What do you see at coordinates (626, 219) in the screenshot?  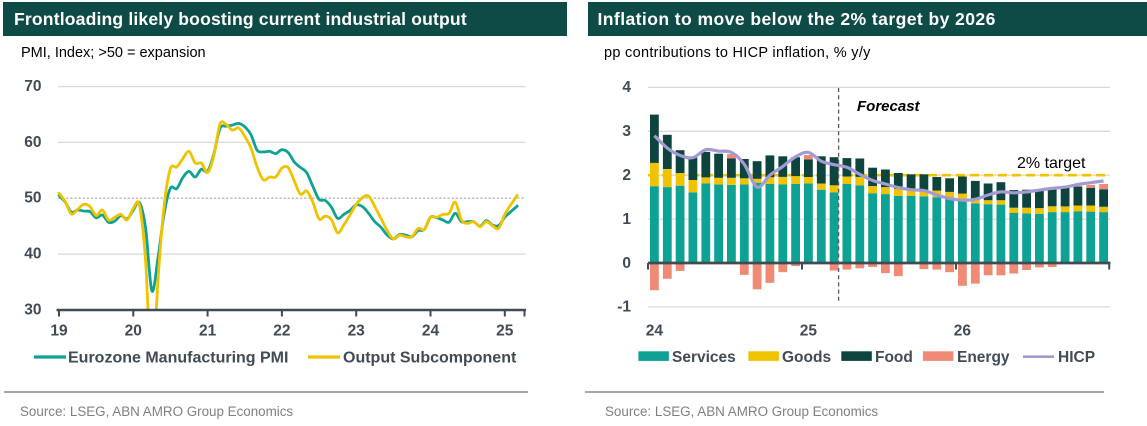 I see `svg-text: 1` at bounding box center [626, 219].